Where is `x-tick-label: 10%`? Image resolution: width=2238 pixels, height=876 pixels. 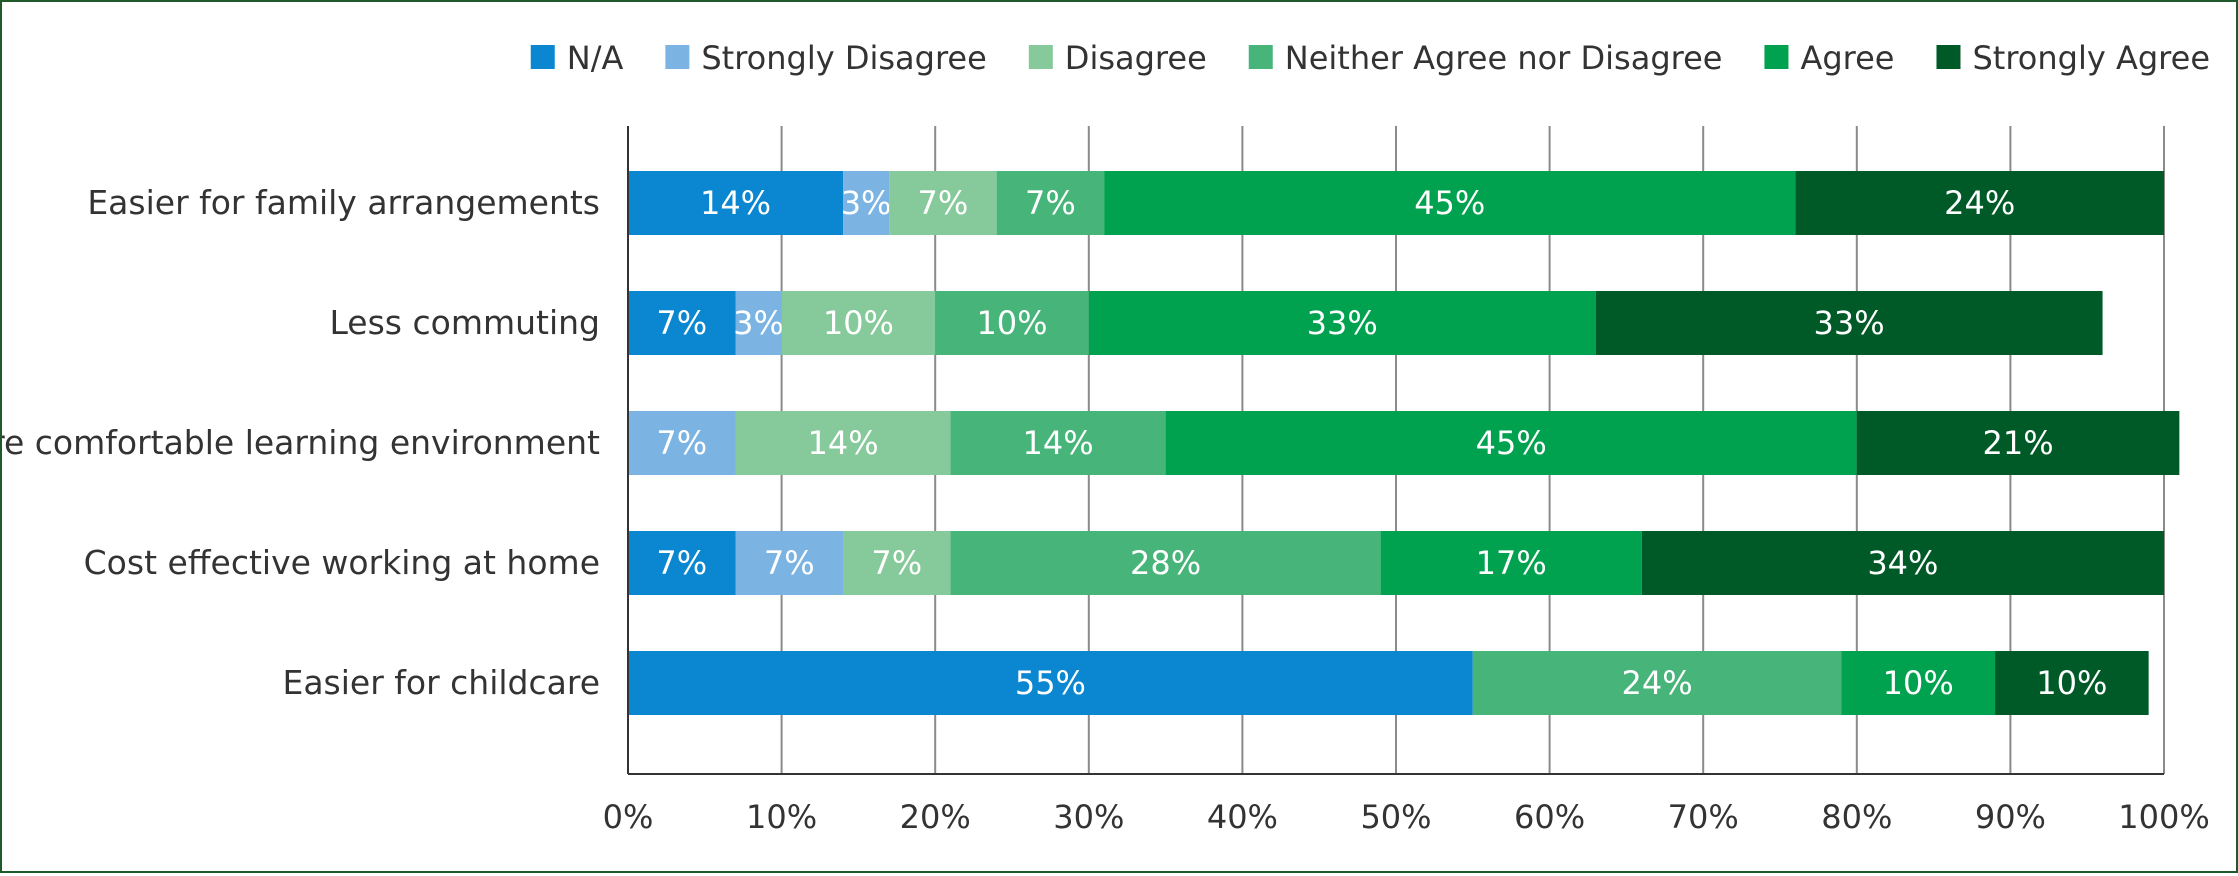
x-tick-label: 10% is located at coordinates (781, 817).